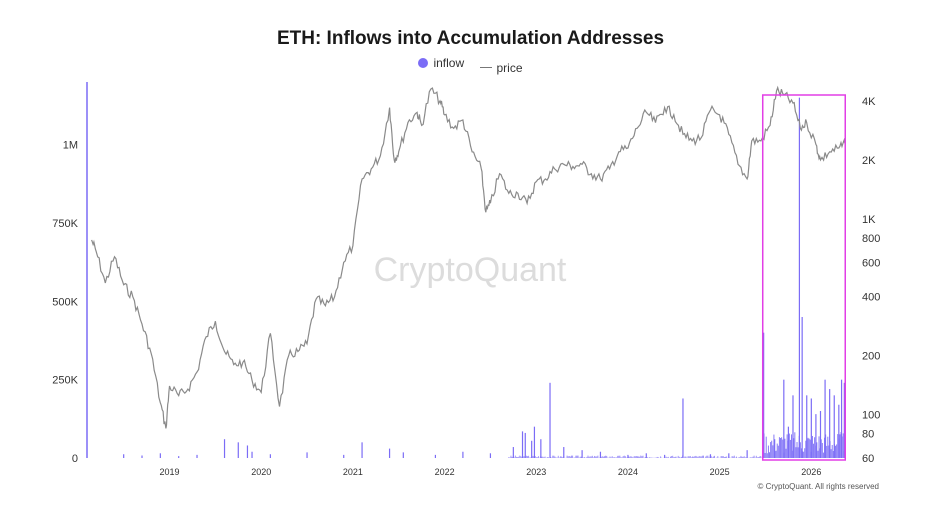 Image resolution: width=941 pixels, height=523 pixels. What do you see at coordinates (818, 486) in the screenshot?
I see `copyright-footer: © CryptoQuant. All rights reserved` at bounding box center [818, 486].